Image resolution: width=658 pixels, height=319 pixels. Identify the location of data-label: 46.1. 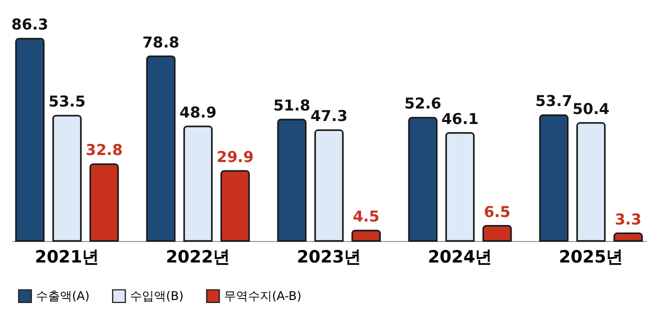
(459, 119).